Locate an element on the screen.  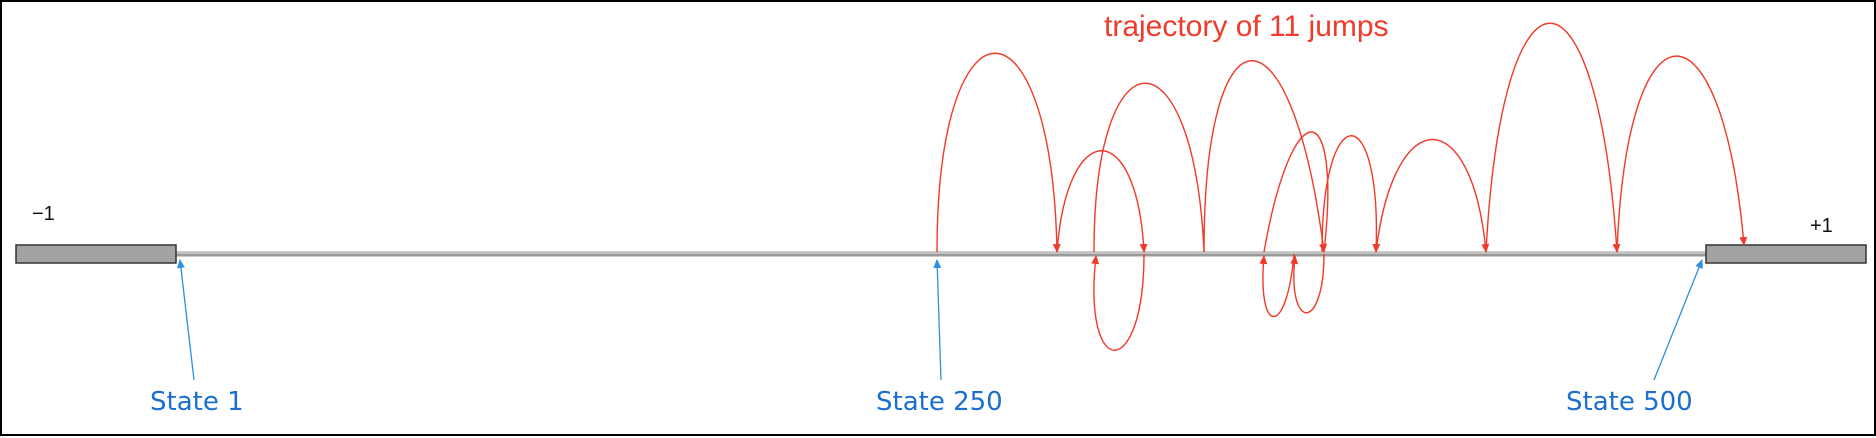
state-500-label: State 500 is located at coordinates (1629, 402).